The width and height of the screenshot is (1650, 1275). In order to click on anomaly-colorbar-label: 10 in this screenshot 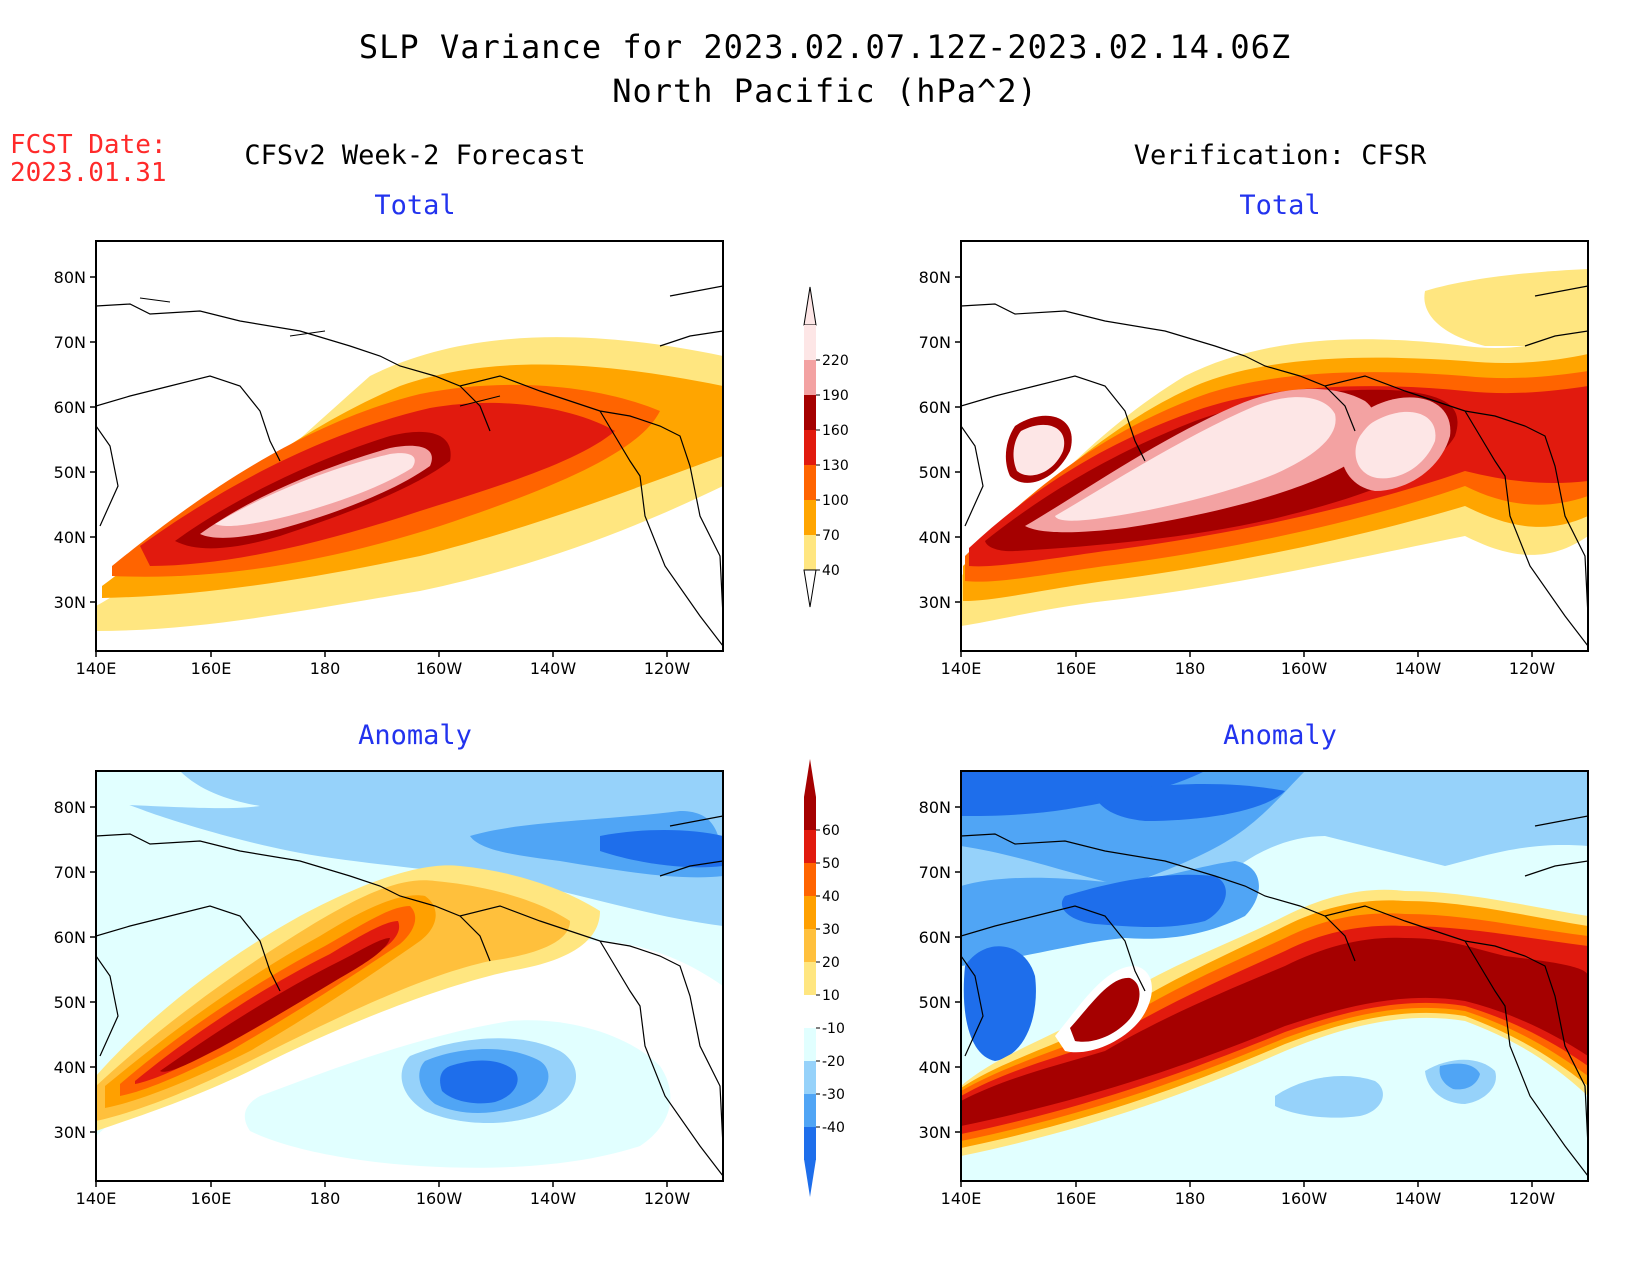, I will do `click(831, 996)`.